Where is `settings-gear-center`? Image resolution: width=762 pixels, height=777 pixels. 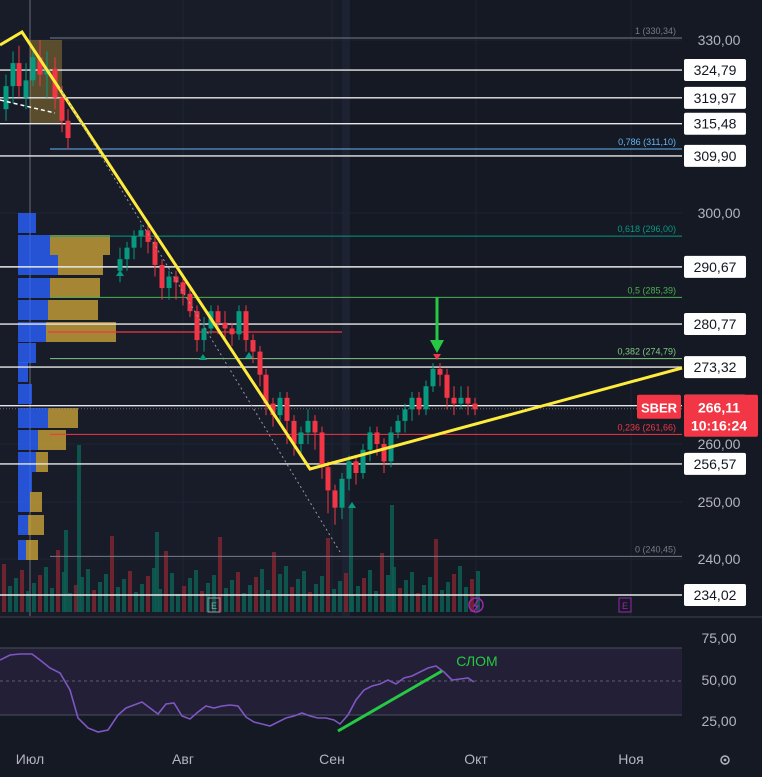
settings-gear-center is located at coordinates (725, 760).